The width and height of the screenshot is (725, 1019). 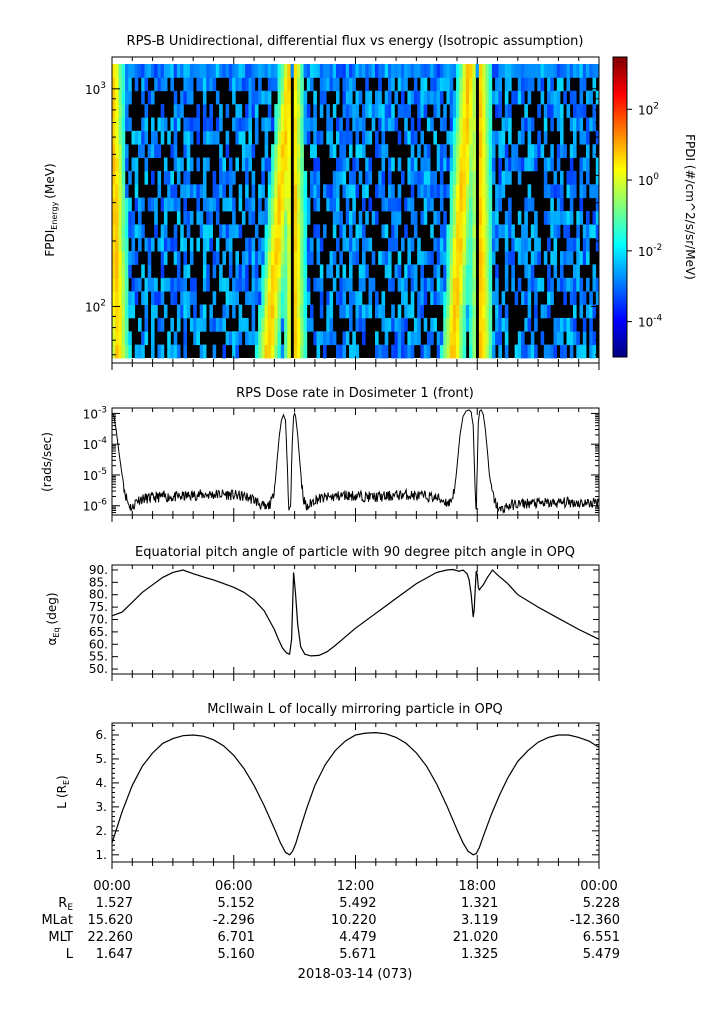 I want to click on ephemeris-row-label: L, so click(x=70, y=954).